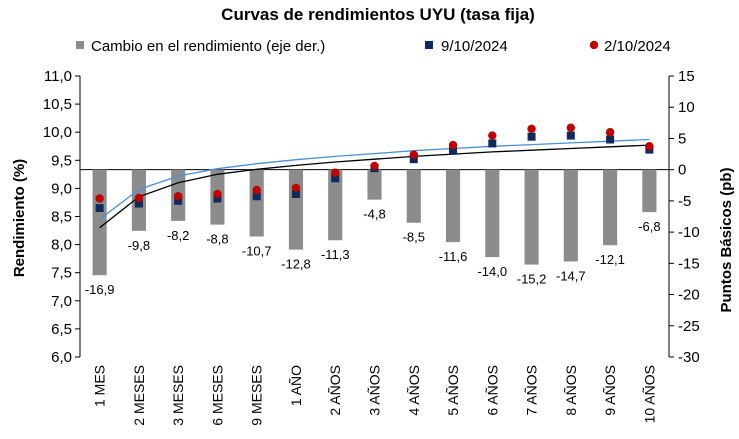 This screenshot has height=439, width=739. I want to click on bar-data-label: -8,8, so click(217, 239).